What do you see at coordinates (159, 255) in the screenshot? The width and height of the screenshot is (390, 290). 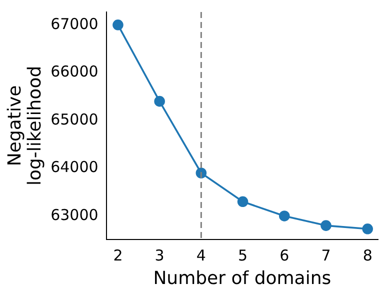 I see `x-tick-label: 3` at bounding box center [159, 255].